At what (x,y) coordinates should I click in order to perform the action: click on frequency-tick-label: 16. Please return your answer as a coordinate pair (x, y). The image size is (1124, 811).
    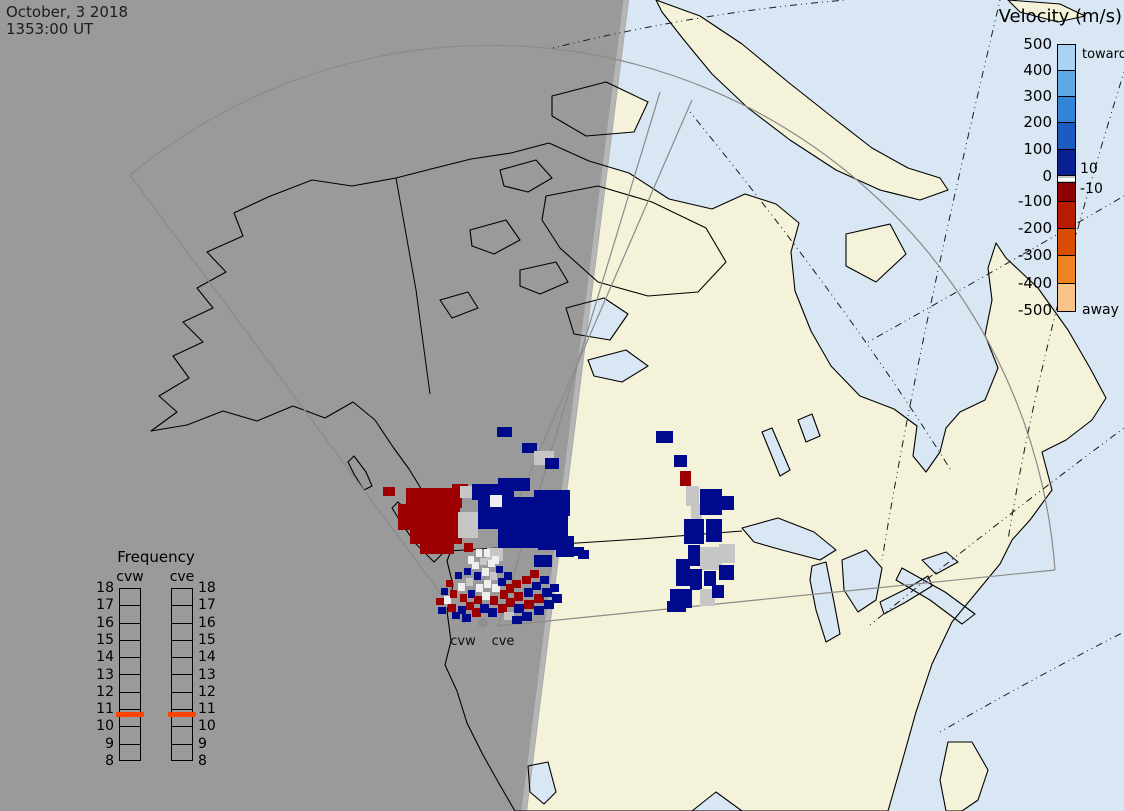
    Looking at the image, I should click on (105, 622).